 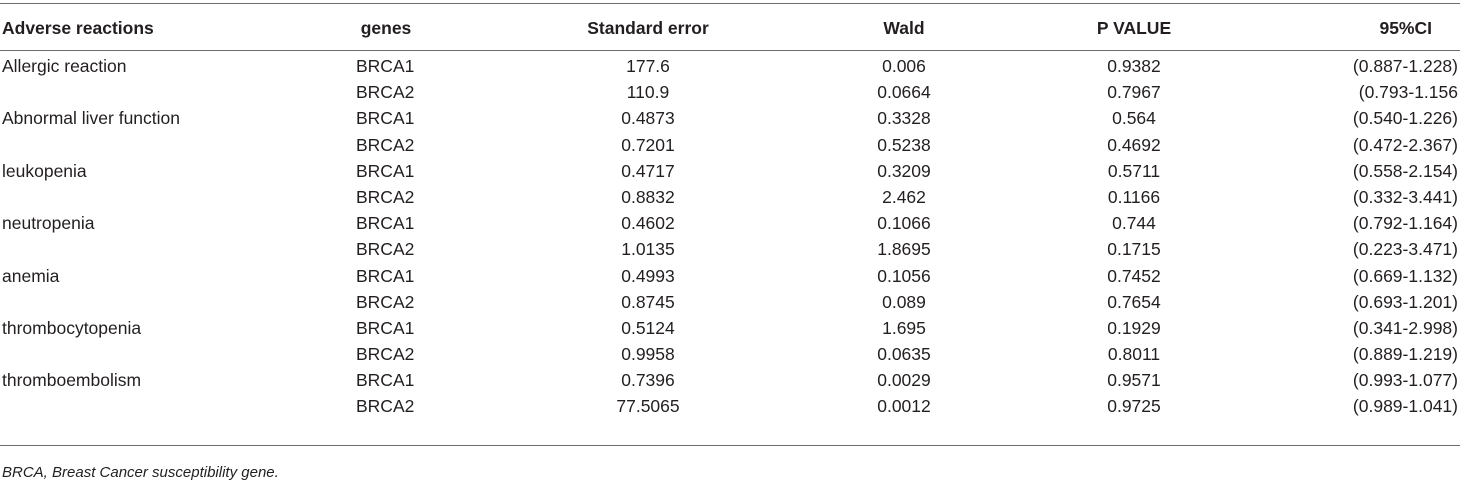 What do you see at coordinates (64, 66) in the screenshot?
I see `cell-adverse-reaction: Allergic reaction` at bounding box center [64, 66].